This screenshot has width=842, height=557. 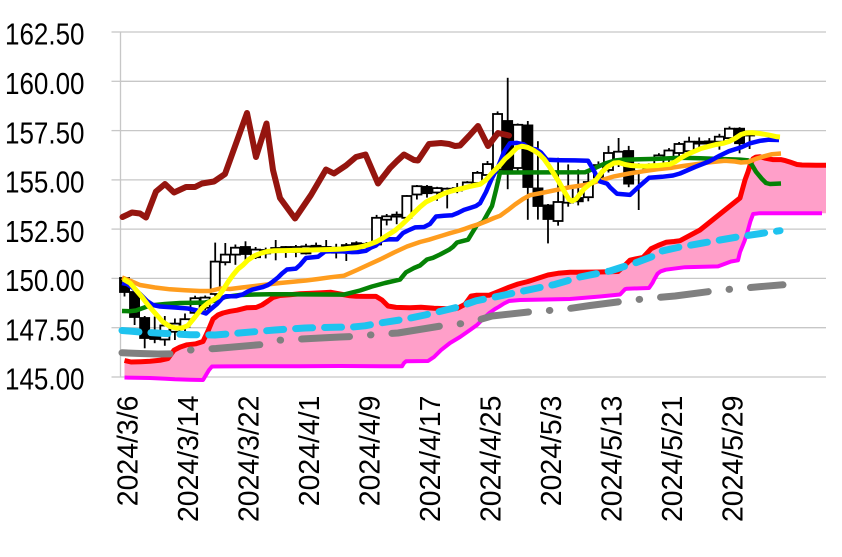 I want to click on svg-text: 2024/3/6, so click(x=129, y=451).